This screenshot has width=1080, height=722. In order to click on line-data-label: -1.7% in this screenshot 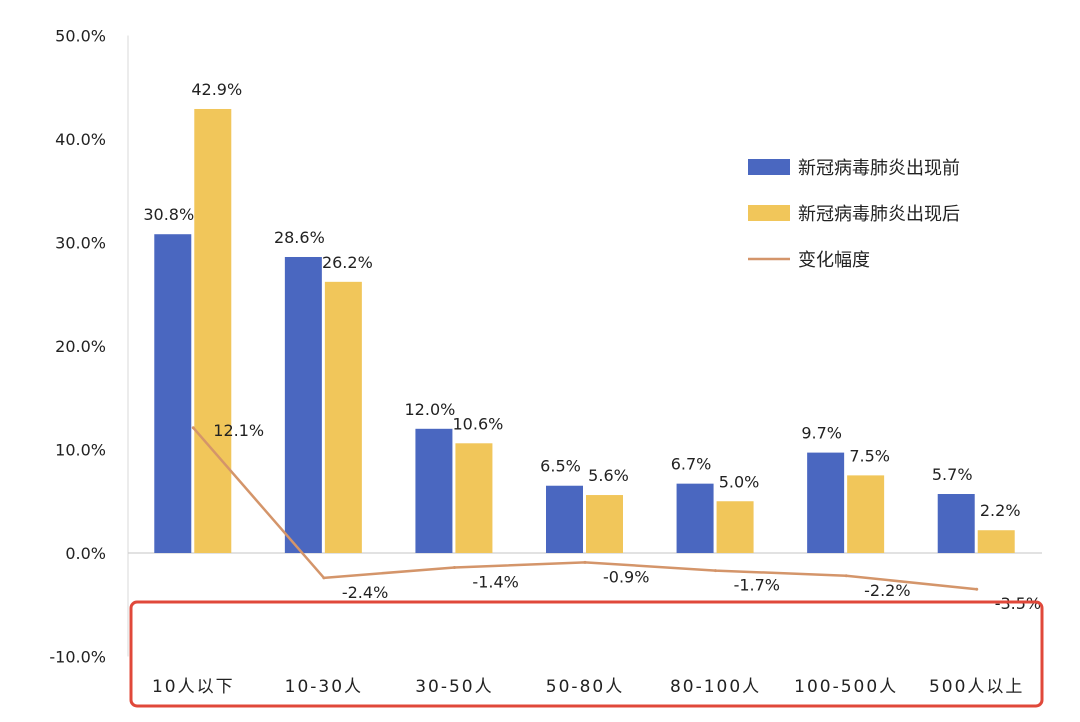, I will do `click(757, 585)`.